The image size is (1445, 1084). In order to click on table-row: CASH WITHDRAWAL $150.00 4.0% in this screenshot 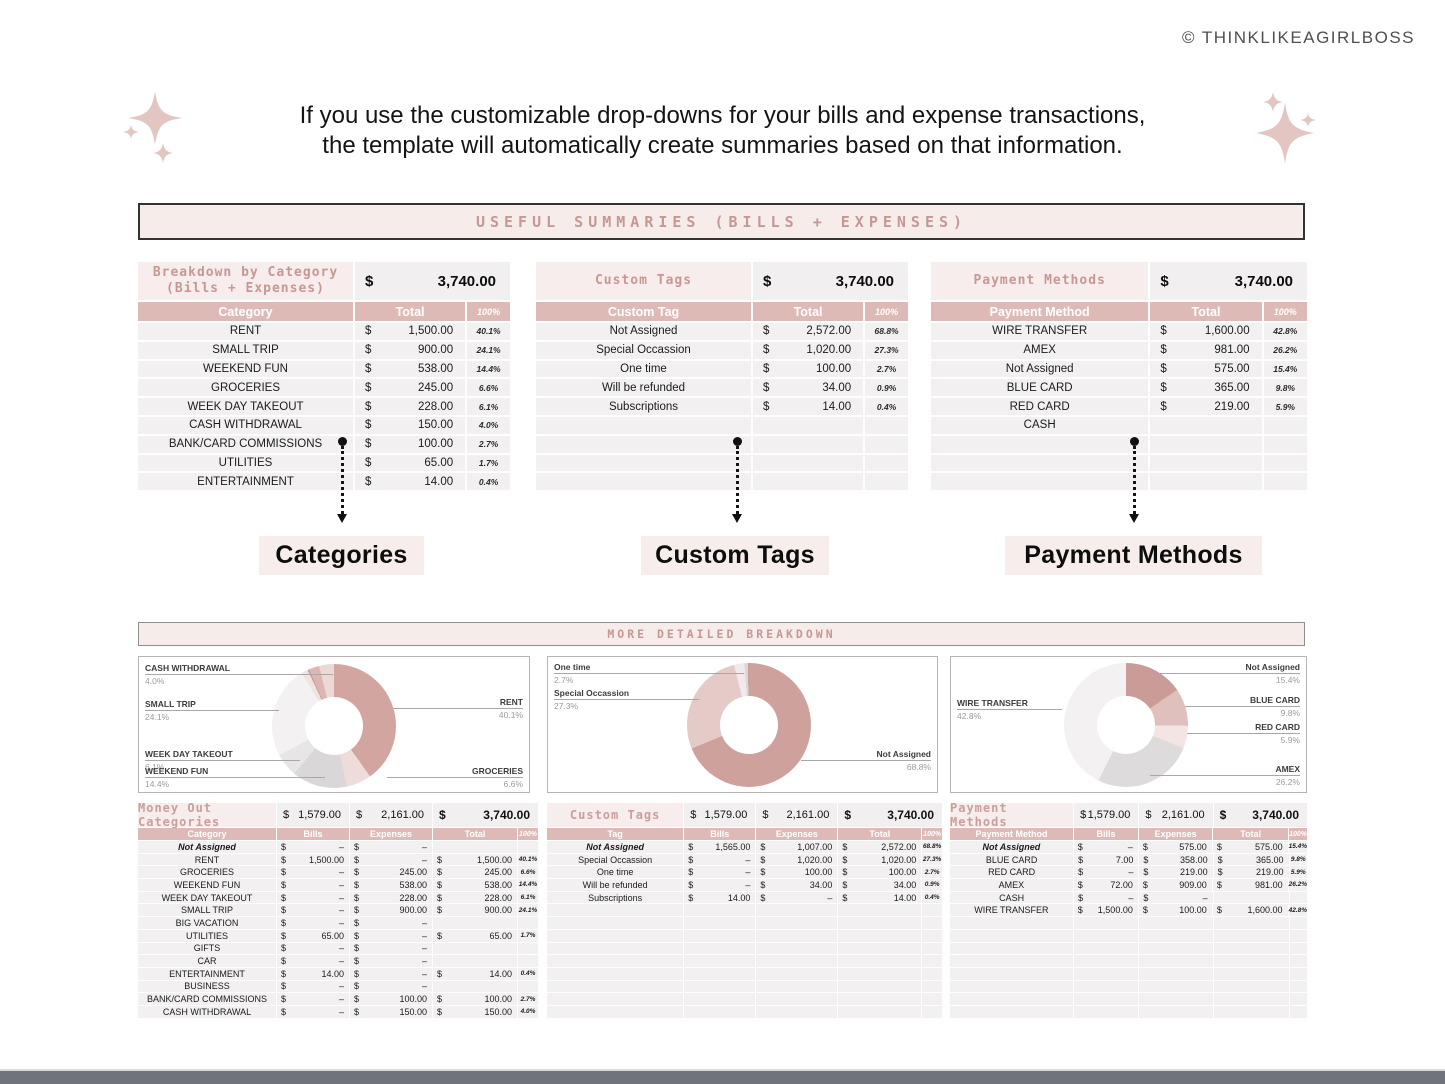, I will do `click(324, 425)`.